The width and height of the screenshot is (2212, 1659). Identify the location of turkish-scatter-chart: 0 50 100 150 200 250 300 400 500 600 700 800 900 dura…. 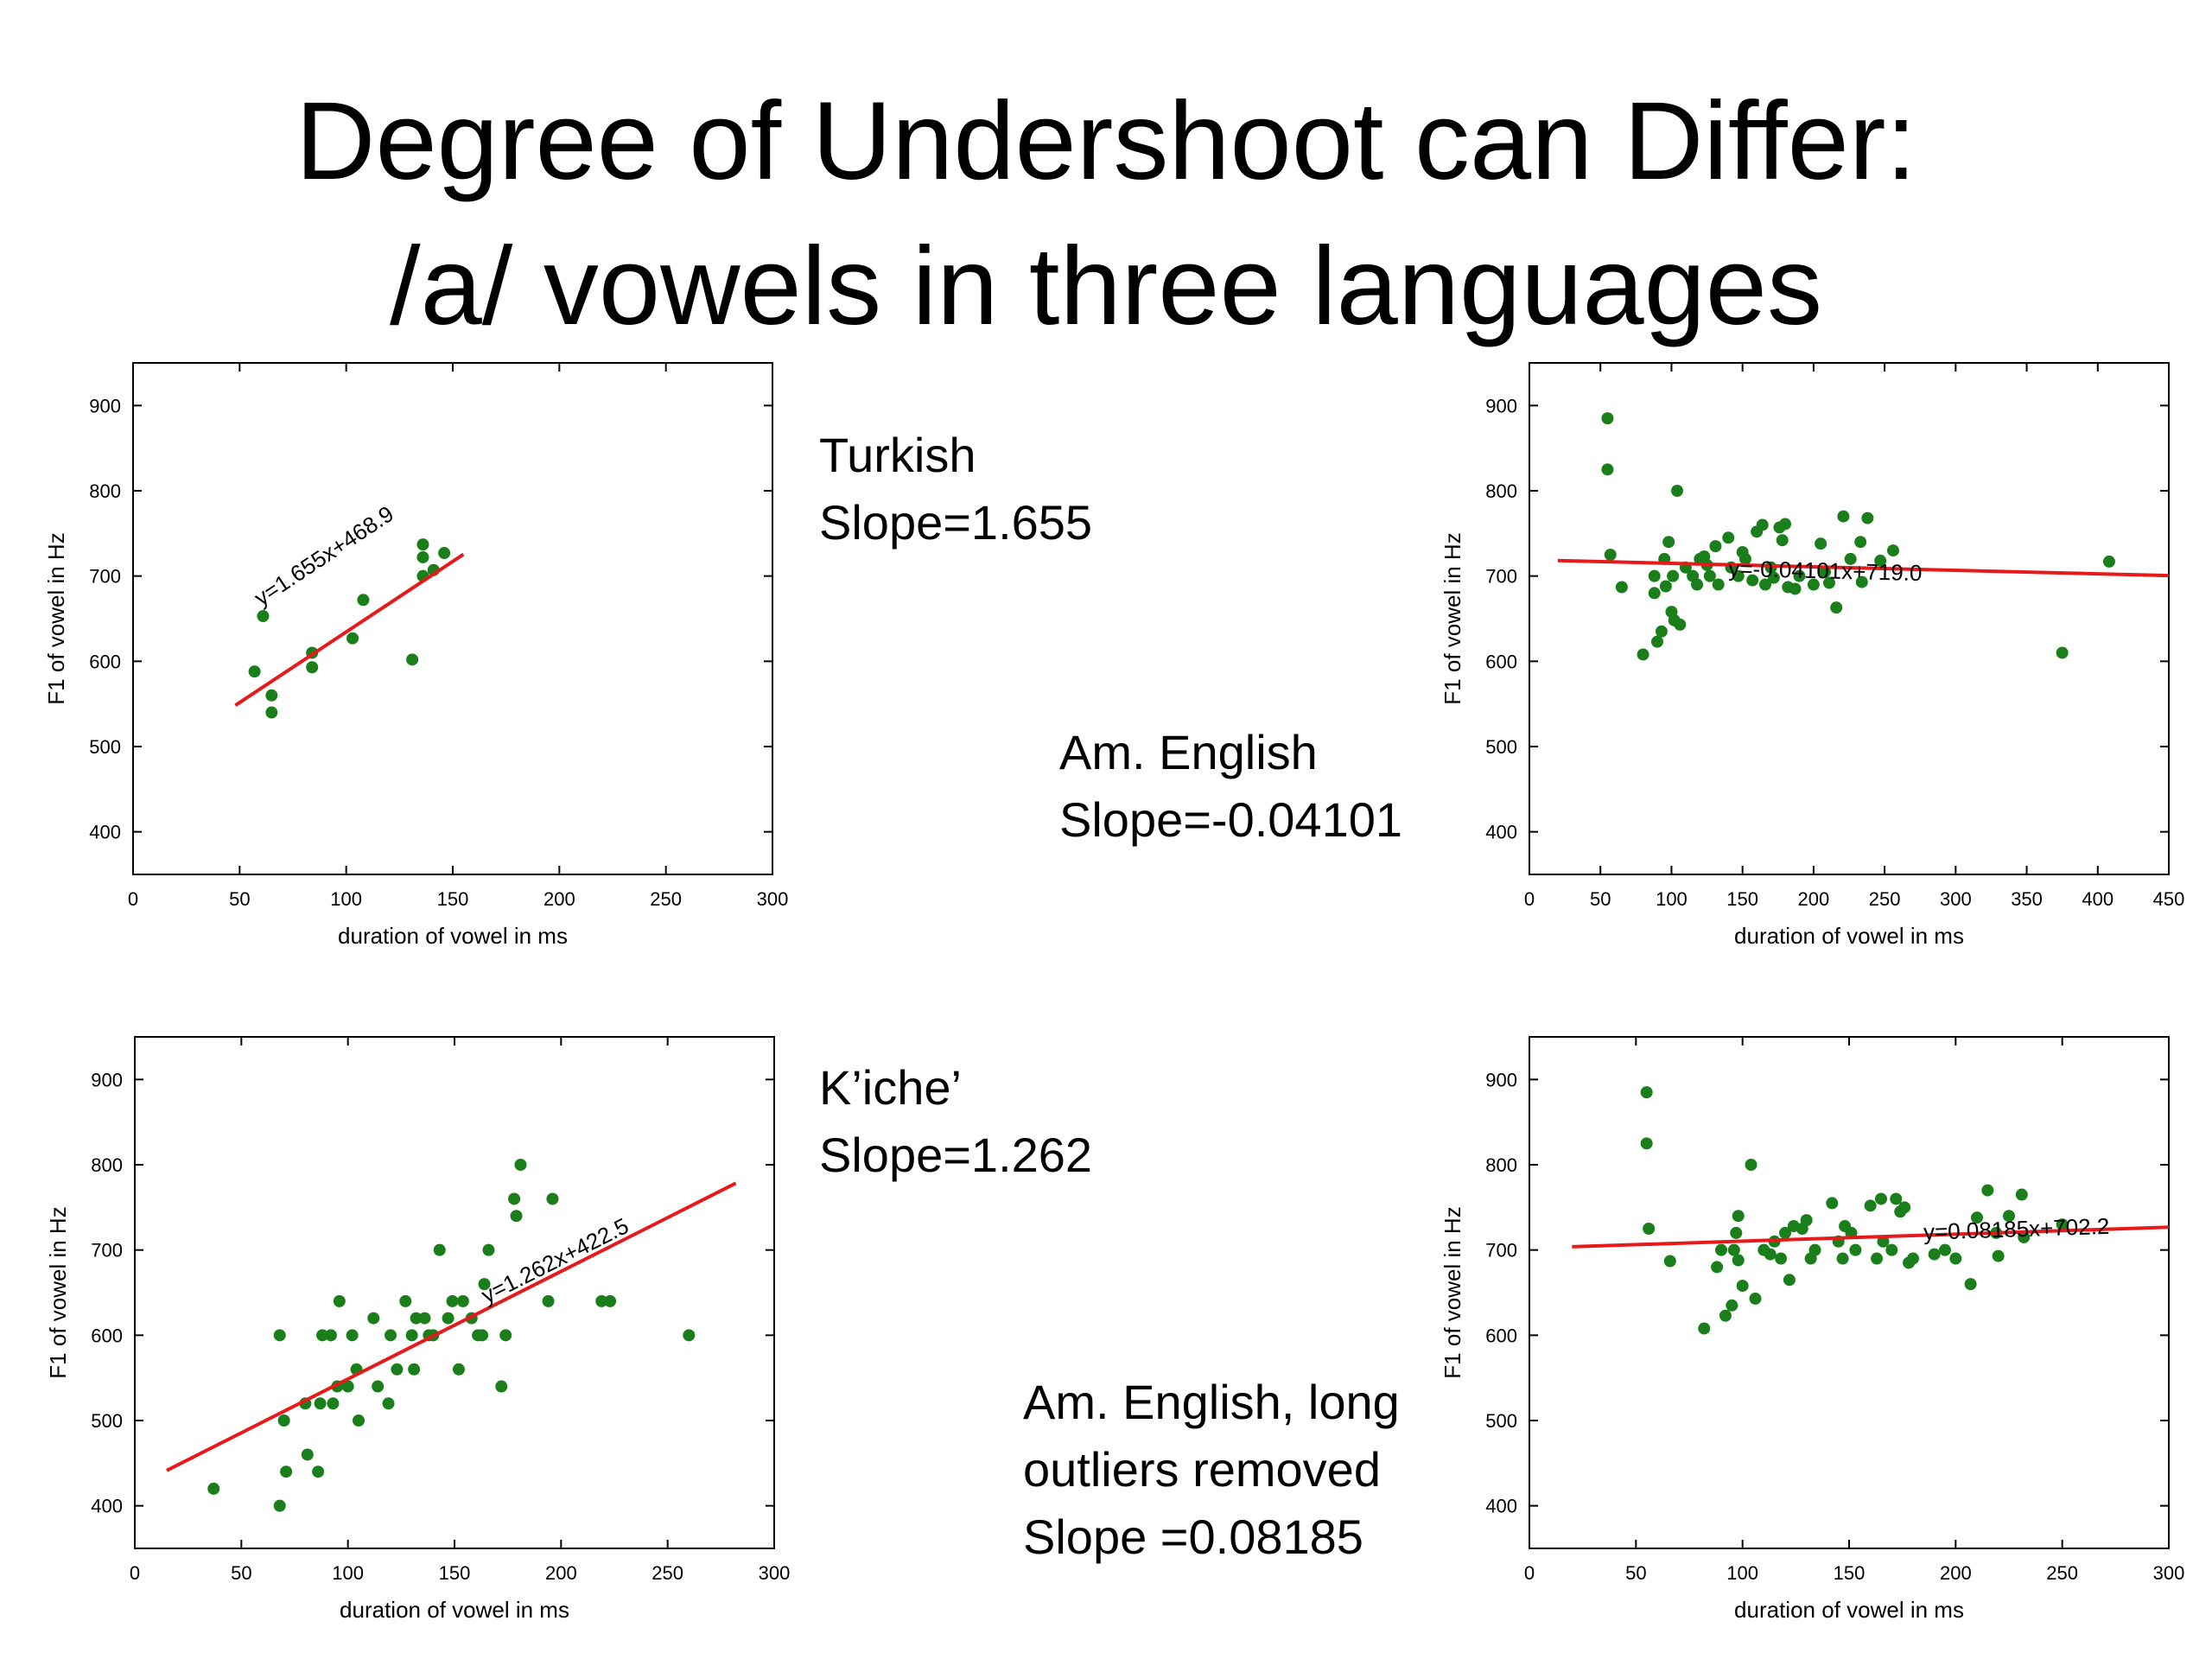
(415, 655).